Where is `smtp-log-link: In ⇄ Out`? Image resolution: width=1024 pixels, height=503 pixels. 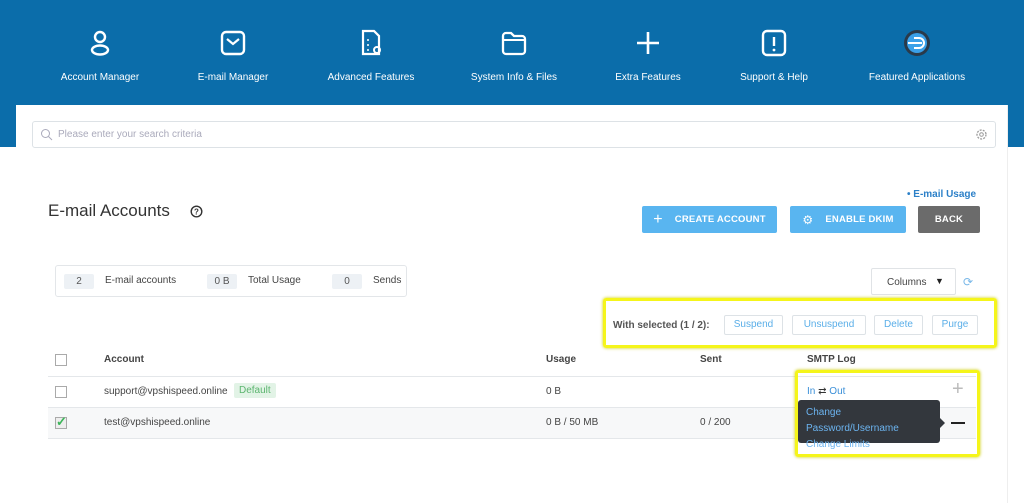
smtp-log-link: In ⇄ Out is located at coordinates (826, 391).